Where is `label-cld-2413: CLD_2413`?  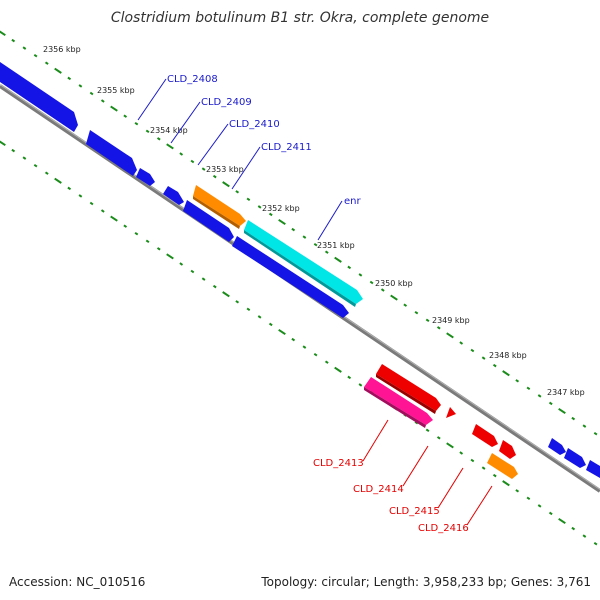
label-cld-2413: CLD_2413 is located at coordinates (338, 463).